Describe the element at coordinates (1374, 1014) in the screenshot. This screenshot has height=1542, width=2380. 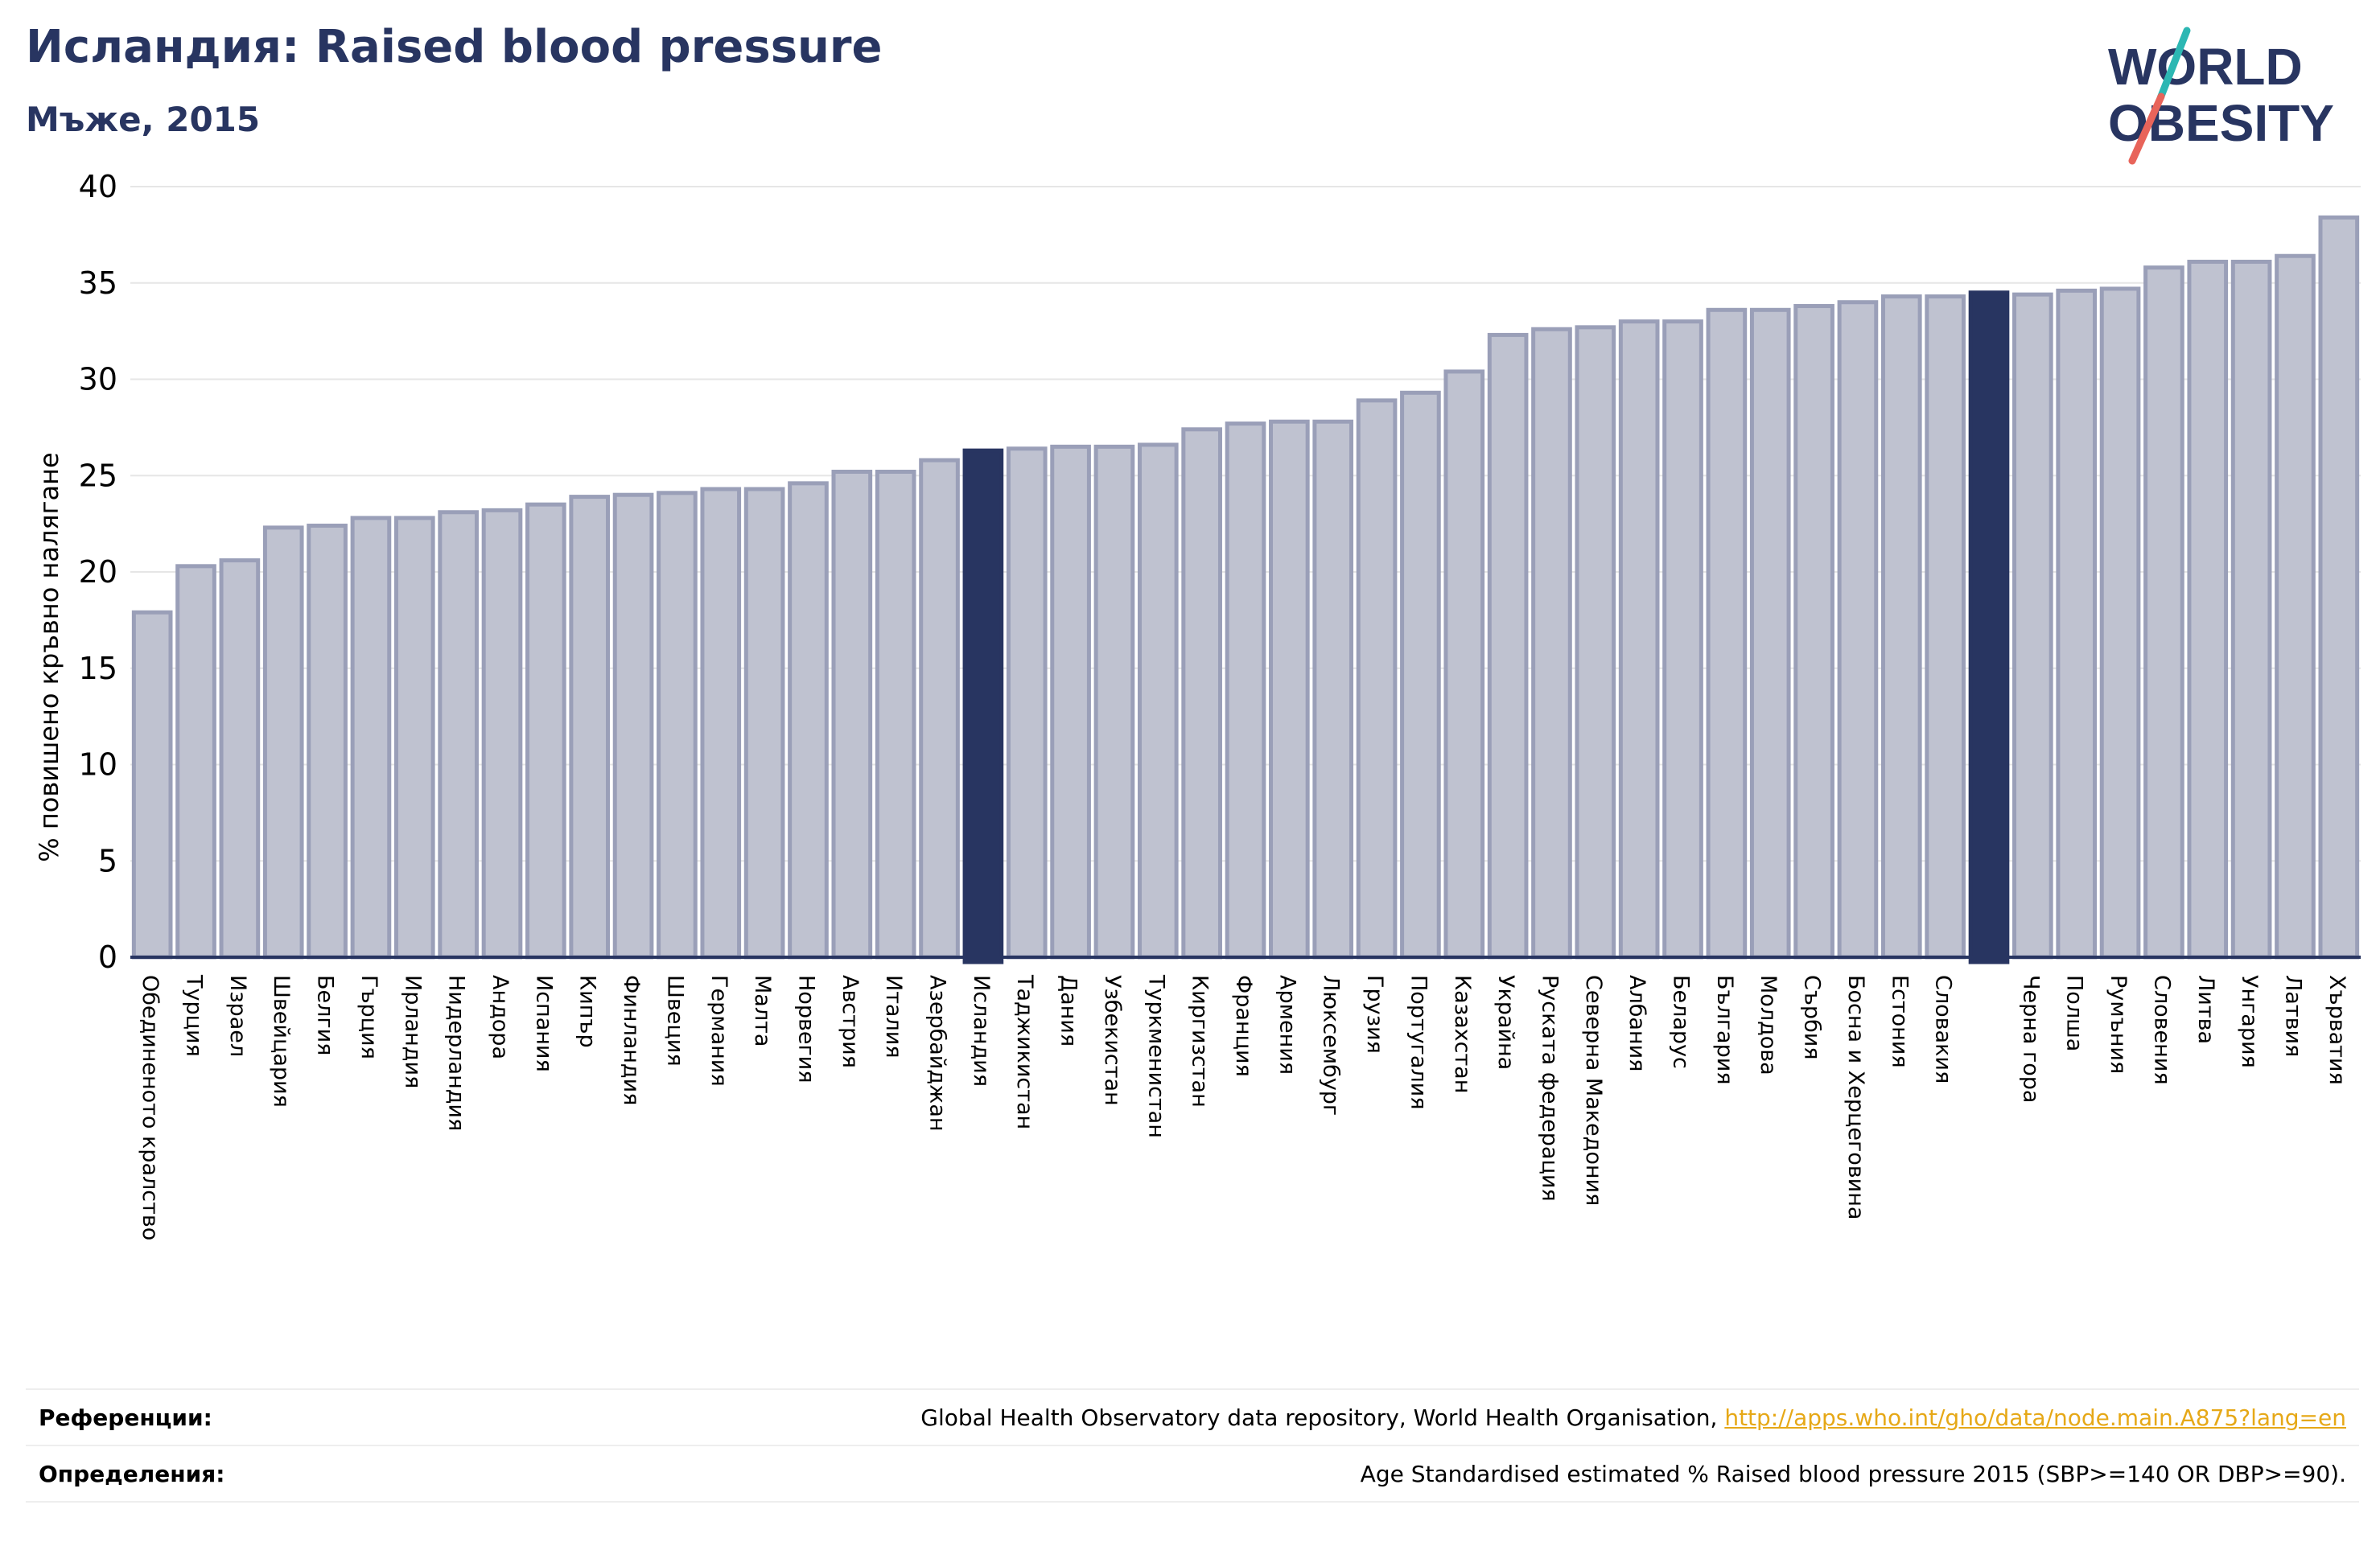
I see `x-tick-label: Грузия` at that location.